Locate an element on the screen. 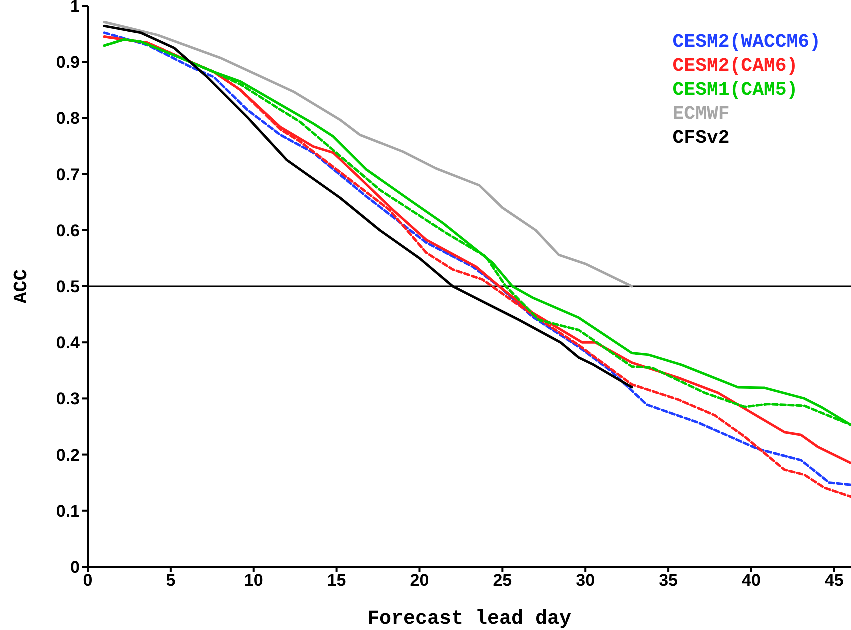 The height and width of the screenshot is (630, 851). y-tick-label: 0.9 is located at coordinates (68, 62).